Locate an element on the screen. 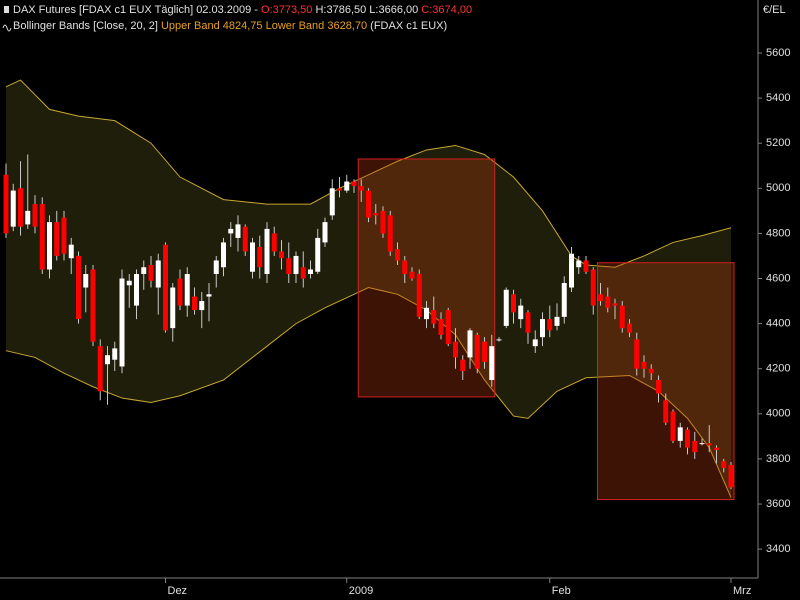  indicator-icon is located at coordinates (7, 28).